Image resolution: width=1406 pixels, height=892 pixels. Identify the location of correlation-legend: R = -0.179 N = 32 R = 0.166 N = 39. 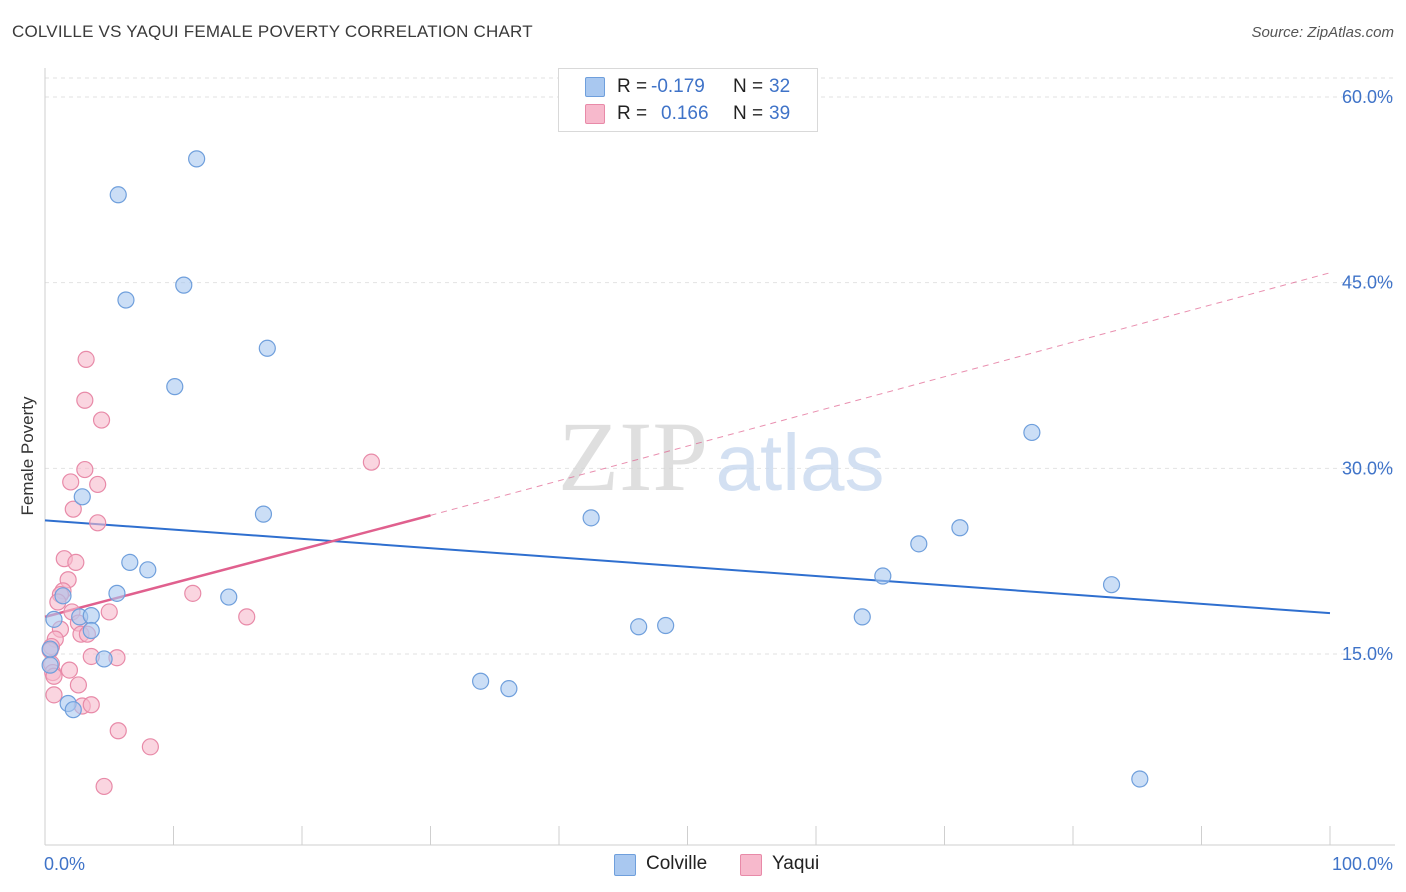
(688, 100).